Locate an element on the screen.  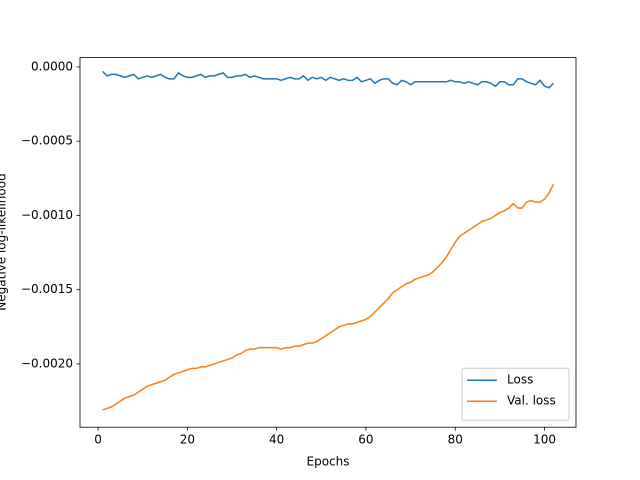
y-tick-label: −0.0005 is located at coordinates (47, 141).